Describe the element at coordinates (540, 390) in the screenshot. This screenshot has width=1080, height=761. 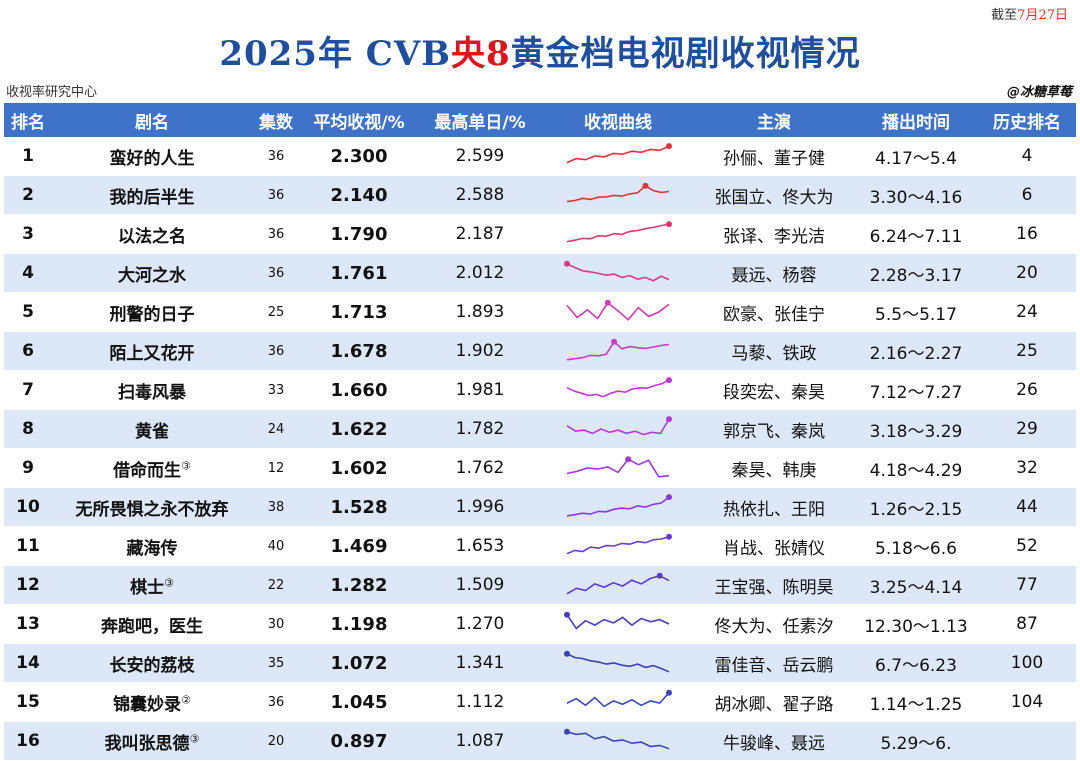
I see `table-row: 7 扫毒风暴 33 1.660 1.981 段奕宏、秦昊 7.12～7.27 26` at that location.